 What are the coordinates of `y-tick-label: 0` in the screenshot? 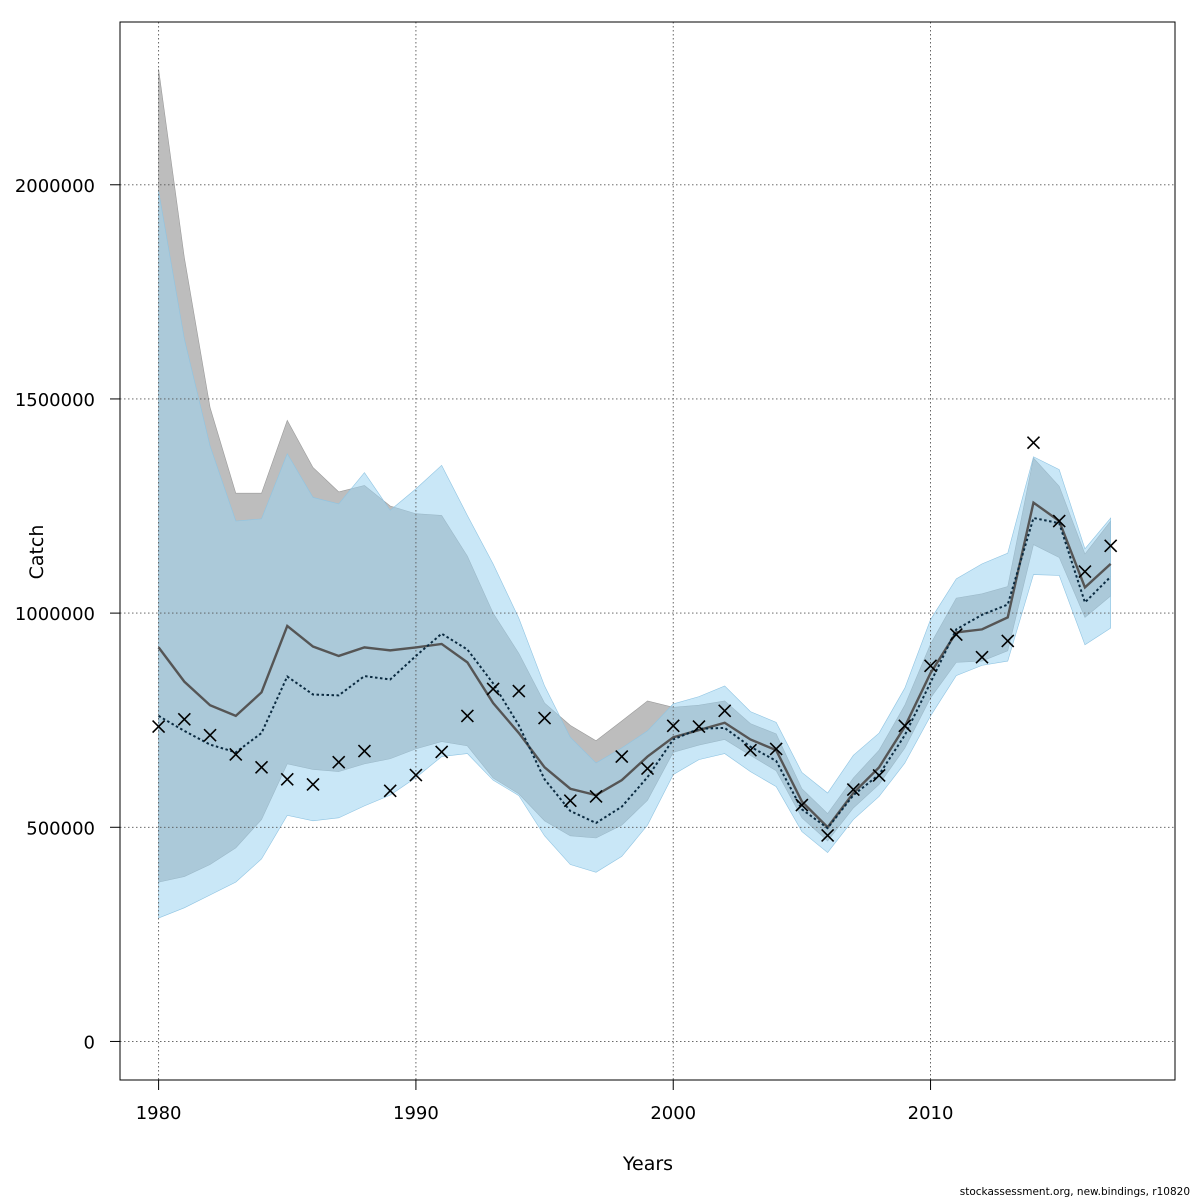 It's located at (89, 1042).